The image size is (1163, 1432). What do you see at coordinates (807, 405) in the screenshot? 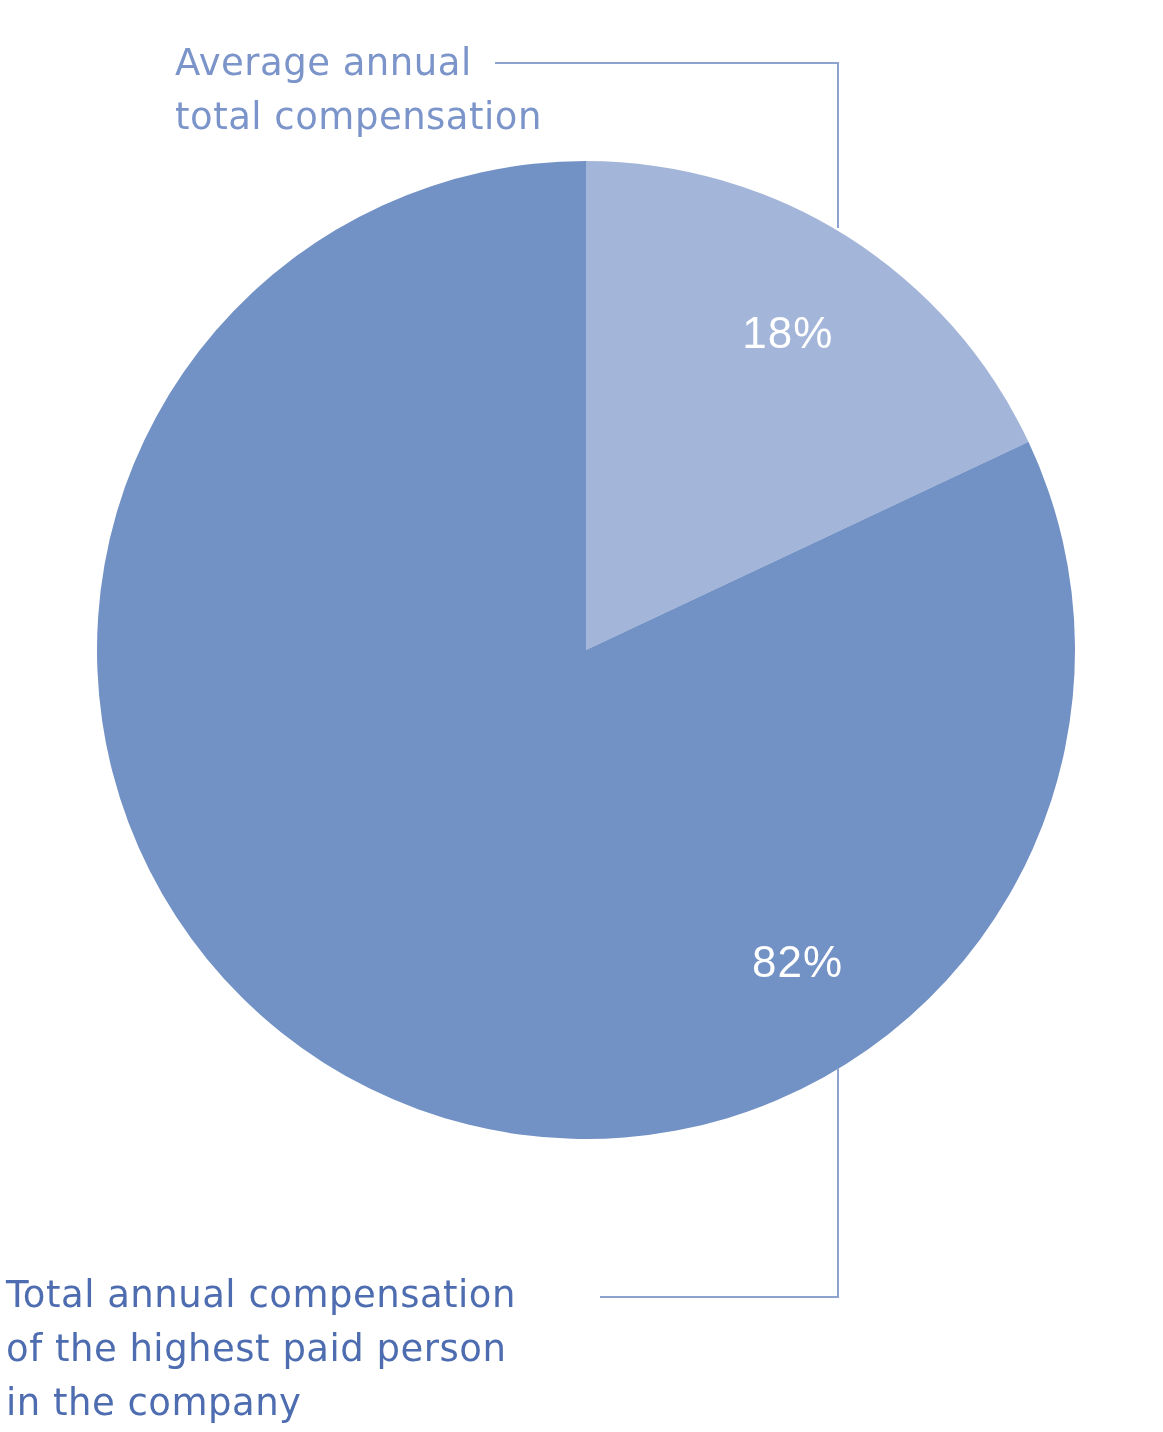
I see `pie-slice` at bounding box center [807, 405].